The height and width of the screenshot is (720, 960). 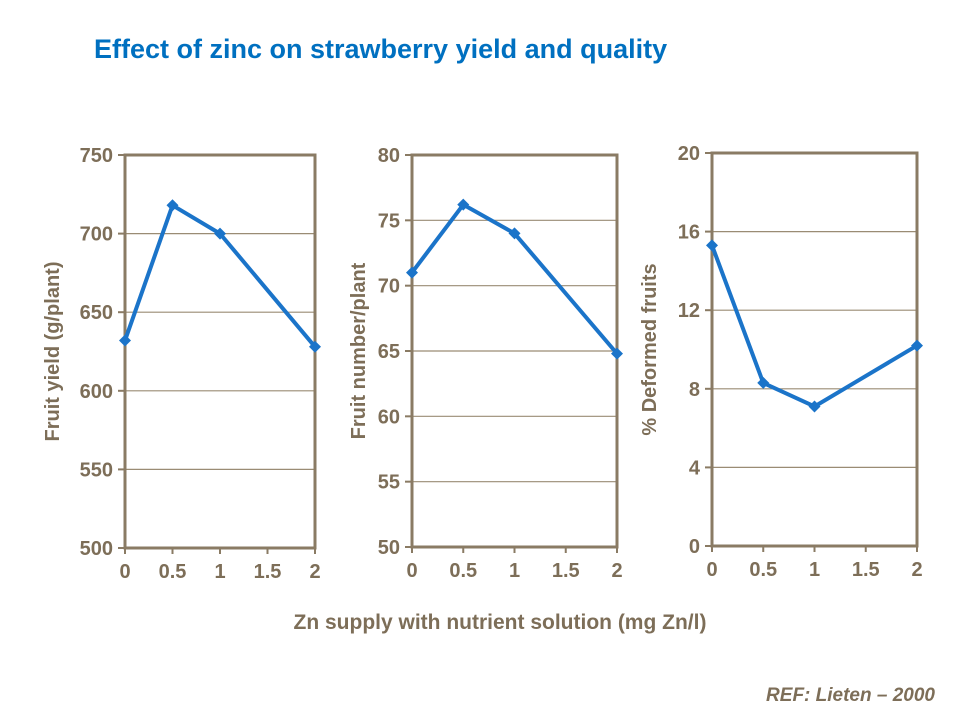 I want to click on y-axis-title: Fruit yield (g/plant), so click(x=53, y=352).